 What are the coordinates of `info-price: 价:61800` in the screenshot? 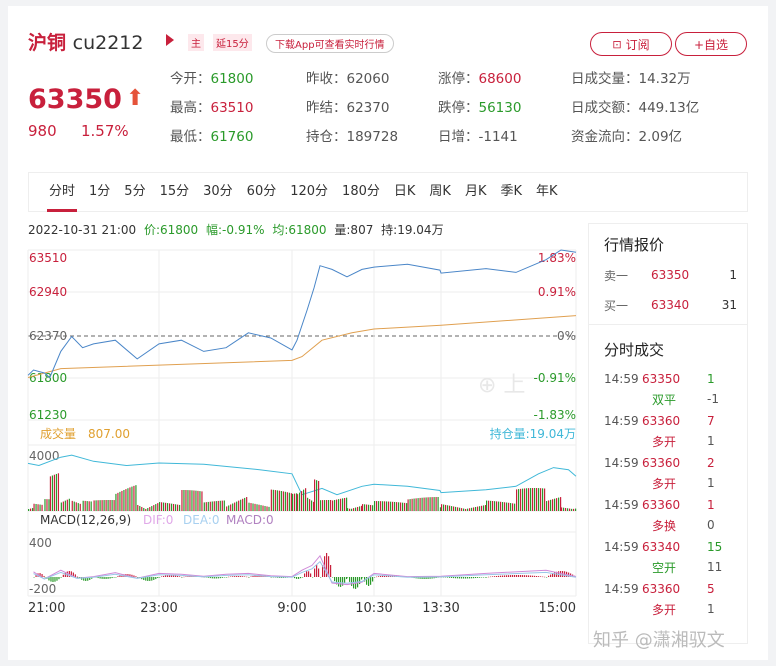 It's located at (171, 230).